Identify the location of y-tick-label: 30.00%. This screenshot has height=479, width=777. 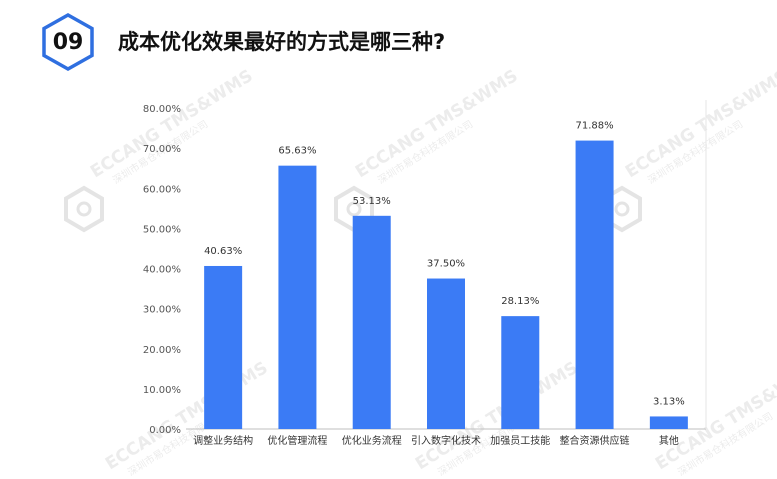
(162, 310).